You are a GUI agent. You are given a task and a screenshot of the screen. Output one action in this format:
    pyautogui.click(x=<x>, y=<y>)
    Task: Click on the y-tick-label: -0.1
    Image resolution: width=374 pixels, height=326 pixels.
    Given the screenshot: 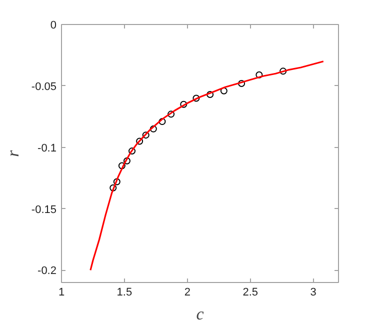 What is the action you would take?
    pyautogui.click(x=47, y=148)
    